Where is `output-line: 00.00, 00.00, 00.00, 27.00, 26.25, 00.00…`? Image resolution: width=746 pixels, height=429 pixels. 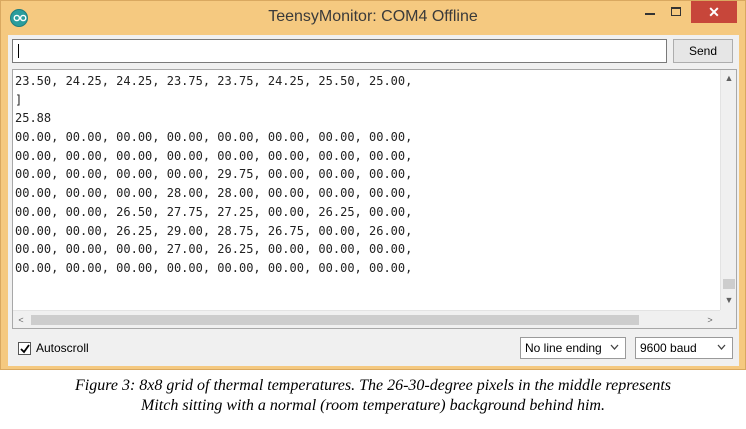 output-line: 00.00, 00.00, 00.00, 27.00, 26.25, 00.00… is located at coordinates (214, 249).